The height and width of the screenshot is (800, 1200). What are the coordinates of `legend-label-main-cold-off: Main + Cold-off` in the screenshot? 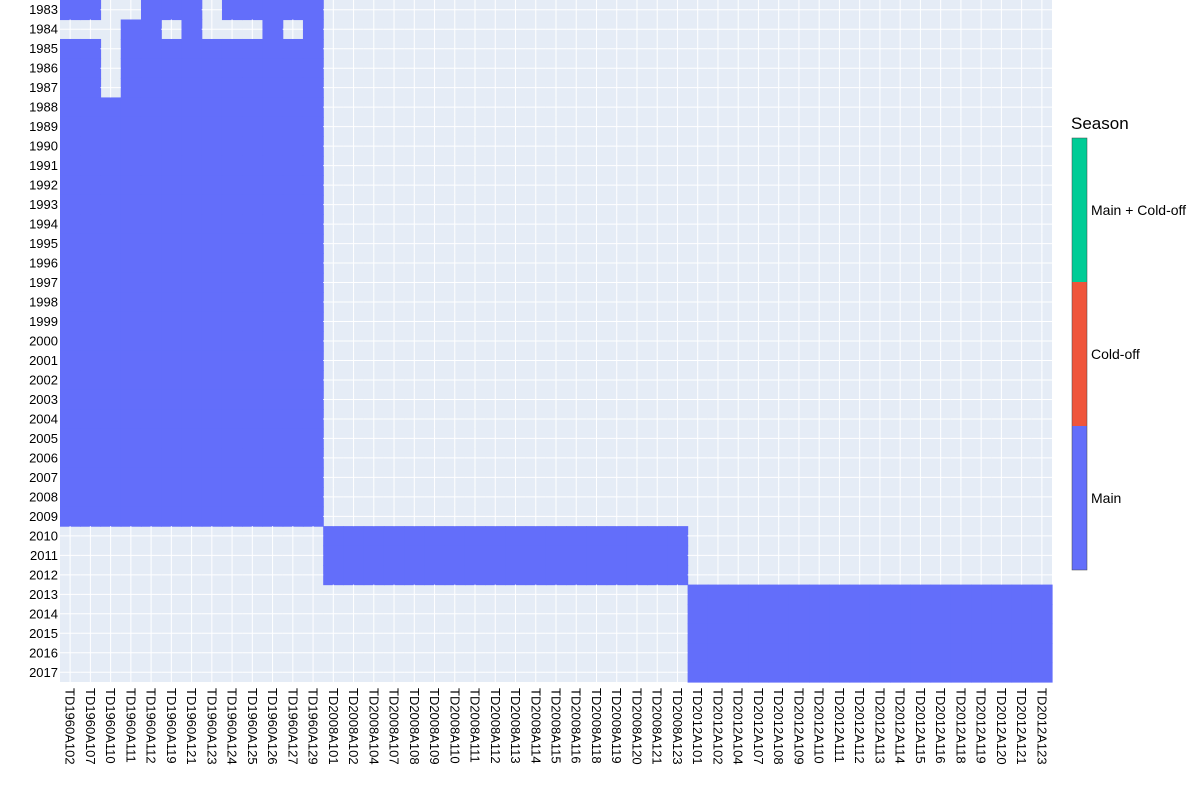 It's located at (1138, 210).